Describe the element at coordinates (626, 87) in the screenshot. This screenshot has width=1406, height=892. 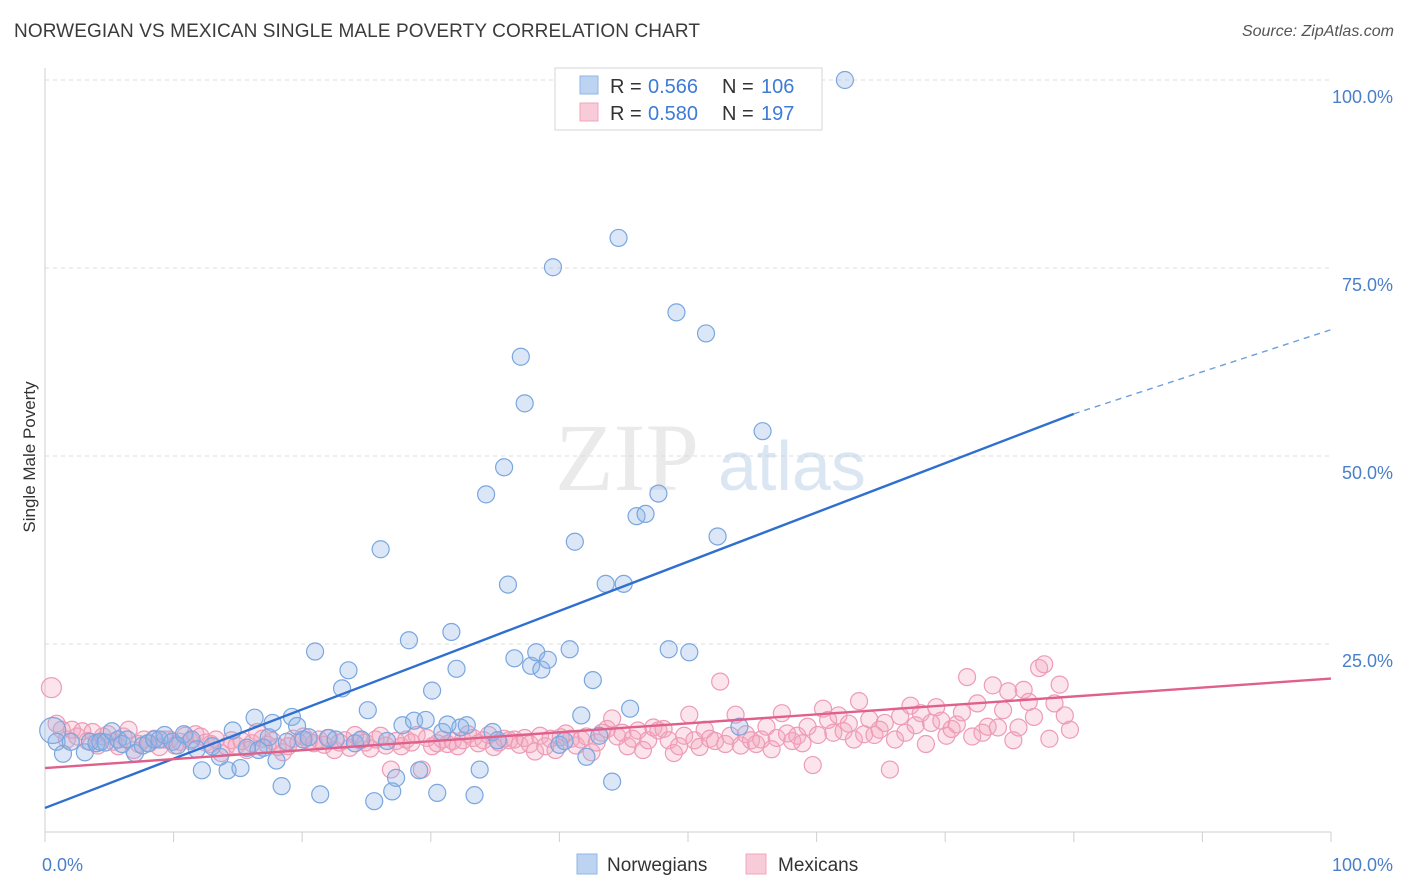
I see `legend-r-label-1: R =` at that location.